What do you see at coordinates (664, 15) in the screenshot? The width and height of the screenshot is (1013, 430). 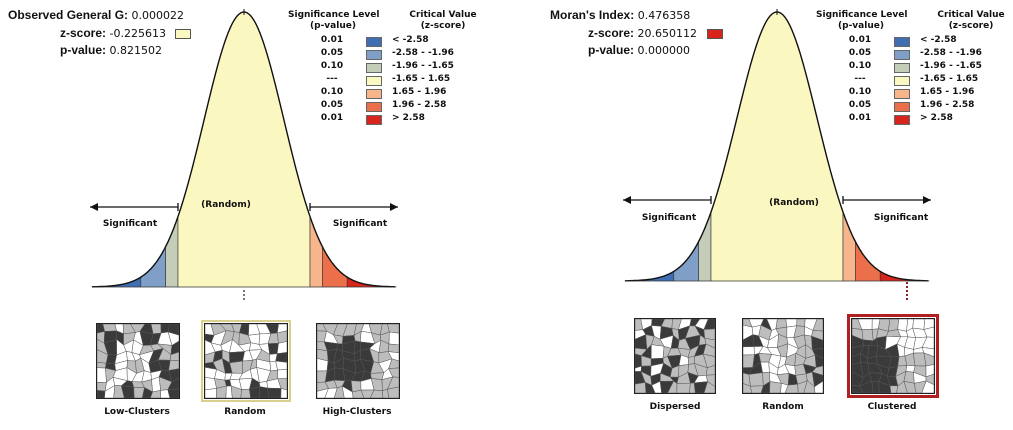 I see `morans-index-value: 0.476358` at bounding box center [664, 15].